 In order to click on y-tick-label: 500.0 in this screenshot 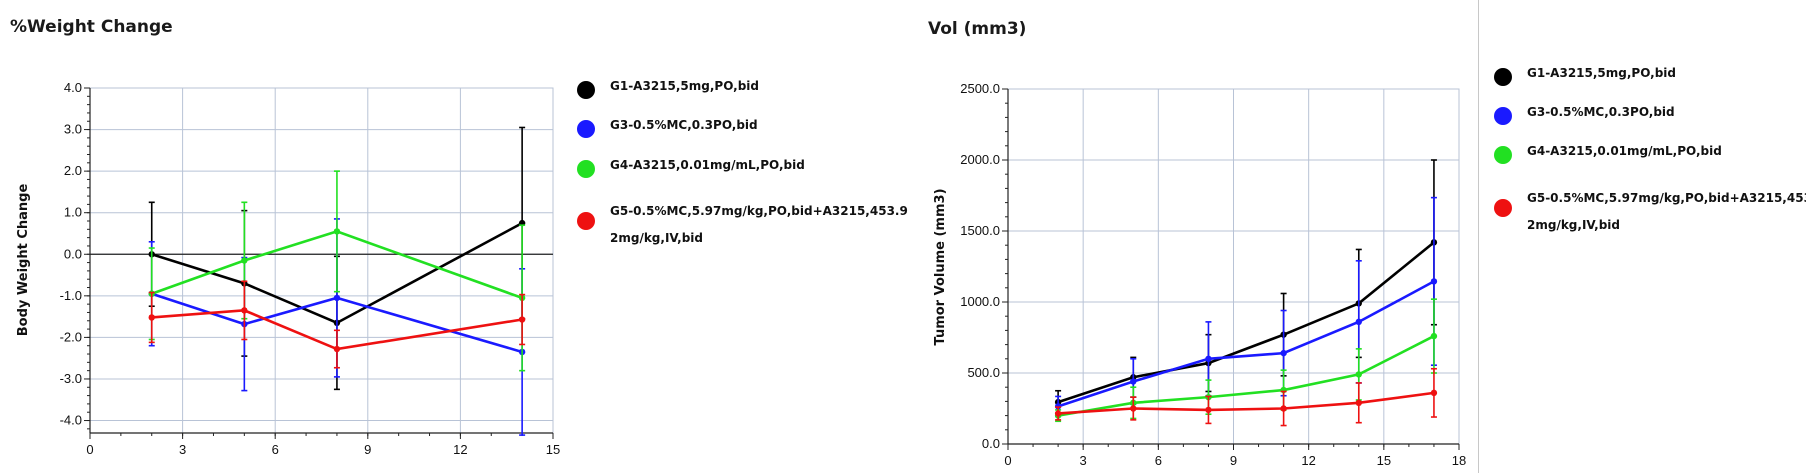, I will do `click(983, 372)`.